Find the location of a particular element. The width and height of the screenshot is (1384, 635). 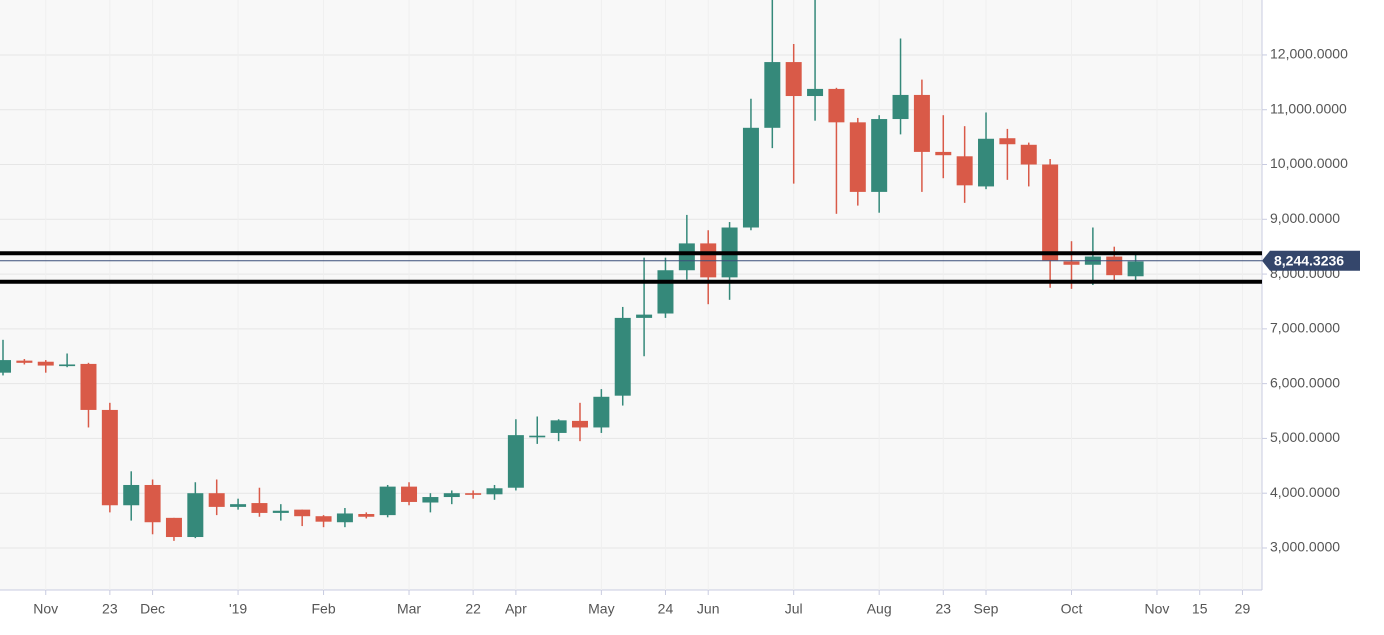

x-tick-label: Dec is located at coordinates (152, 609).